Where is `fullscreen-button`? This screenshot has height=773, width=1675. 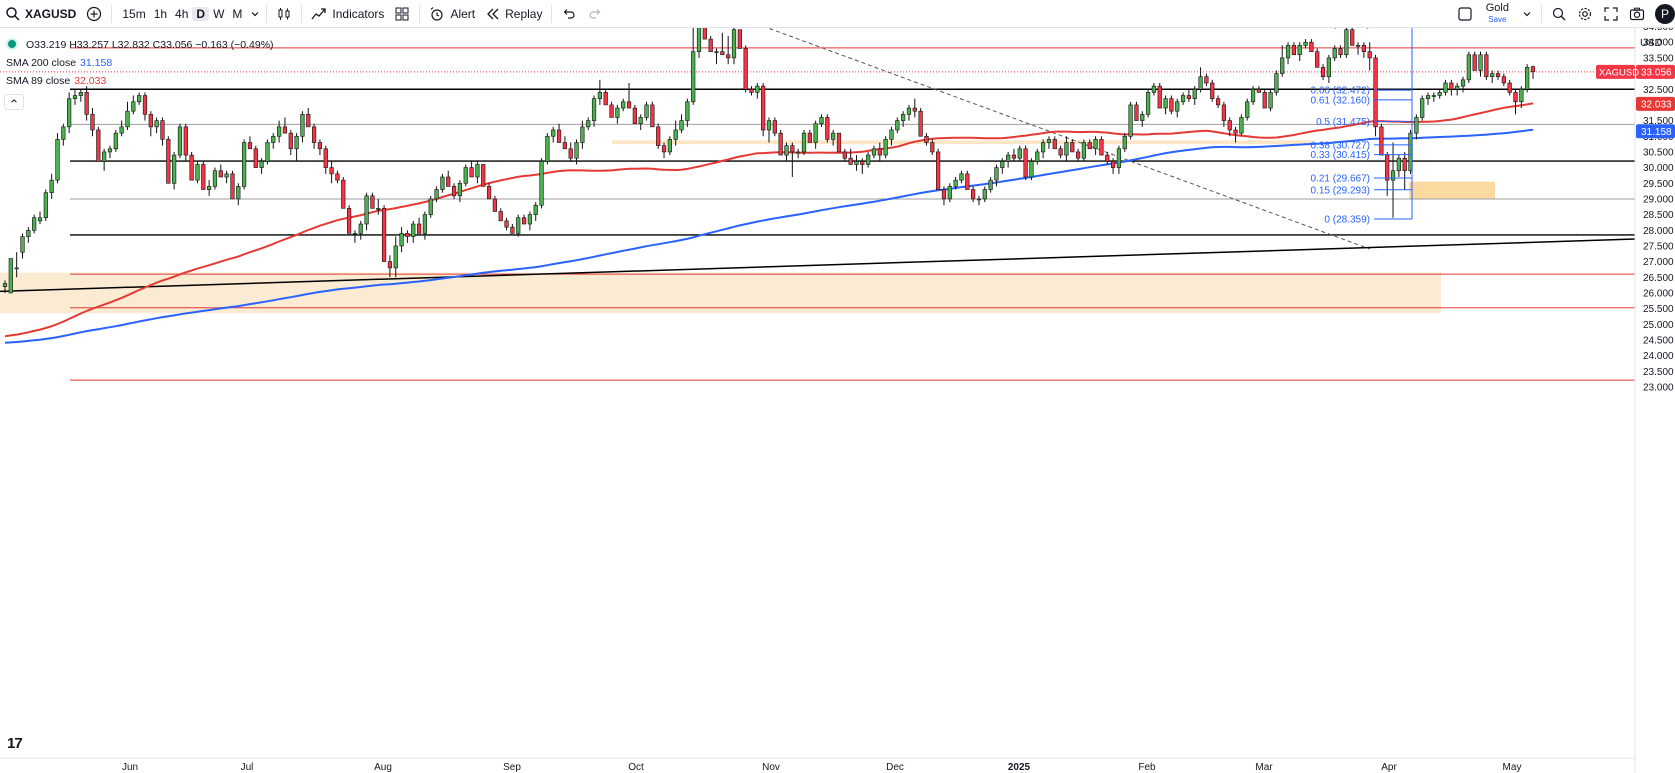
fullscreen-button is located at coordinates (1611, 14).